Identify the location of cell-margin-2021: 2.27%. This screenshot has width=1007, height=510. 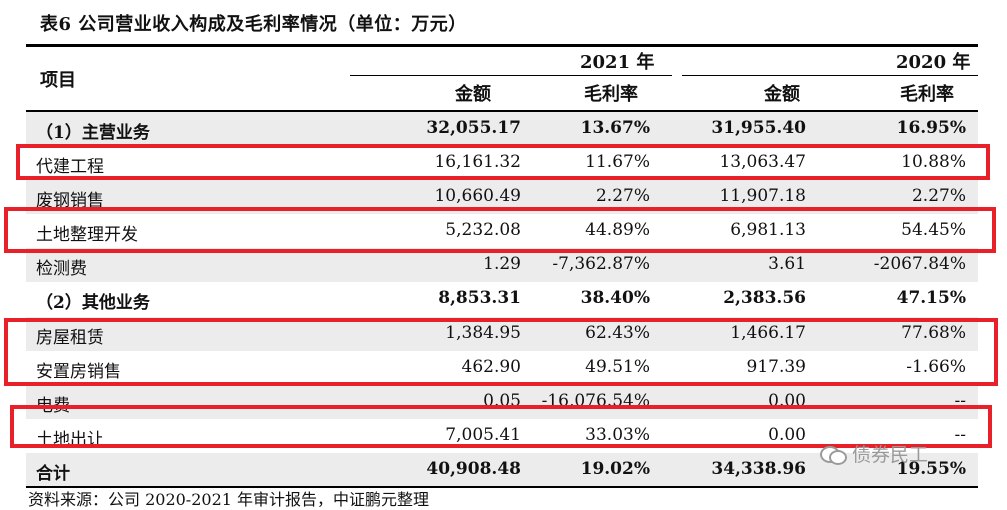
(622, 196).